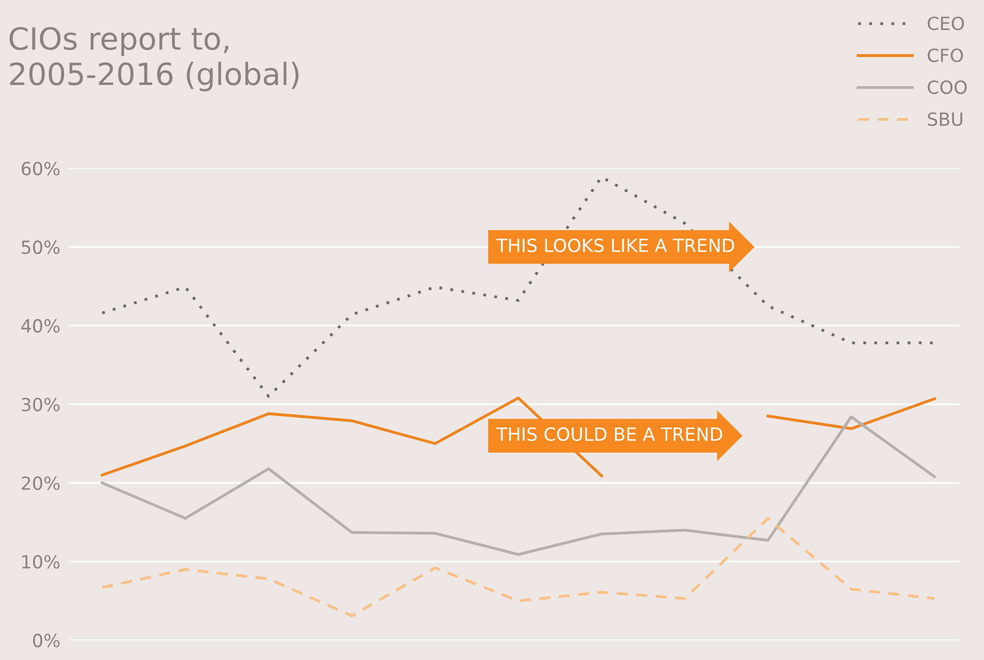 This screenshot has height=660, width=984. I want to click on y-tick-label: 30%, so click(41, 405).